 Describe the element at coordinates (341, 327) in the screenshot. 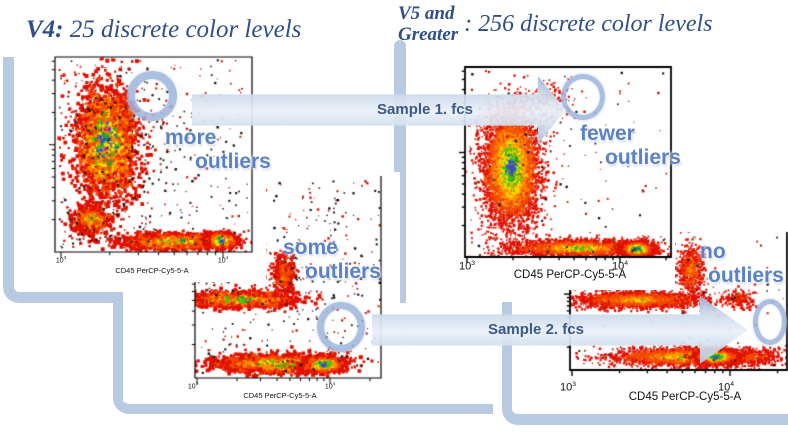

I see `outlier-highlight-circle-v4-sample2` at that location.